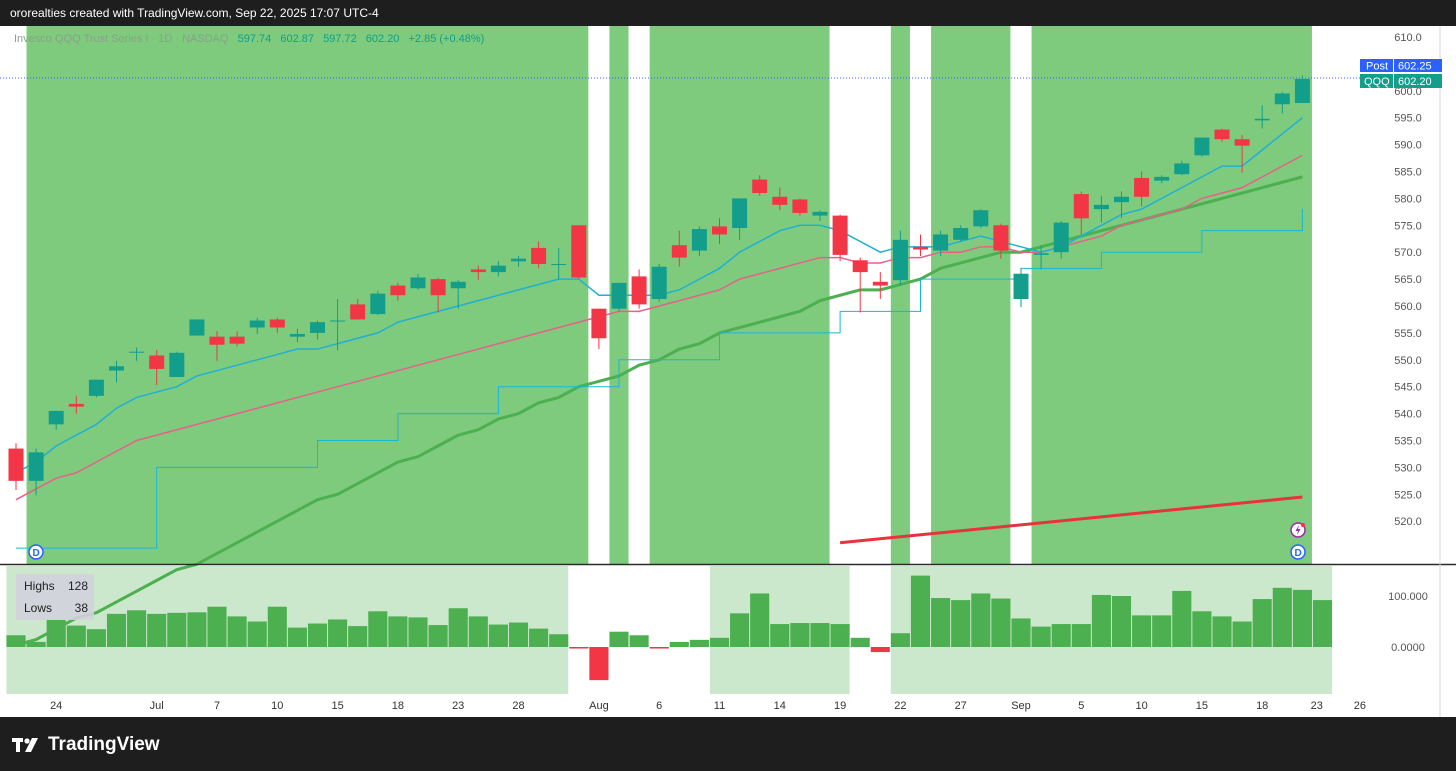 This screenshot has width=1456, height=771. I want to click on time-tick-label: 5, so click(1081, 706).